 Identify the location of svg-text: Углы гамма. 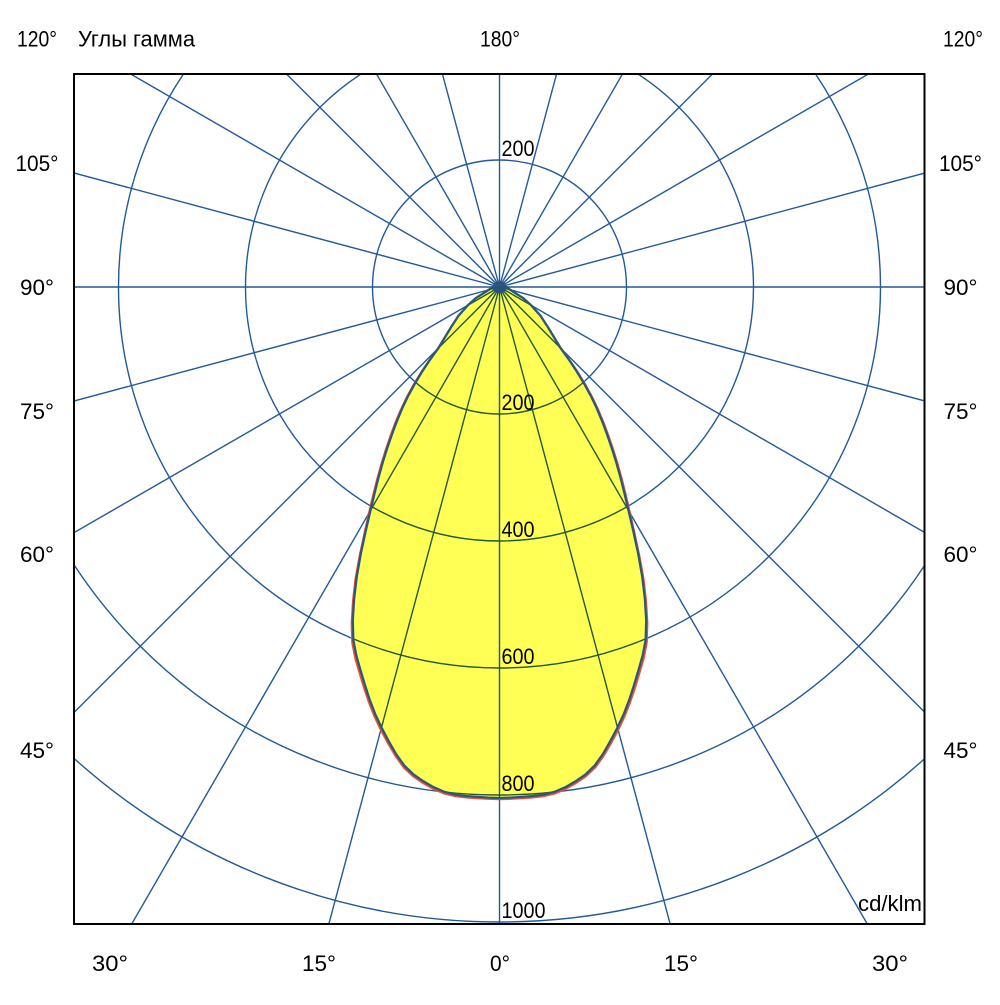
(136, 39).